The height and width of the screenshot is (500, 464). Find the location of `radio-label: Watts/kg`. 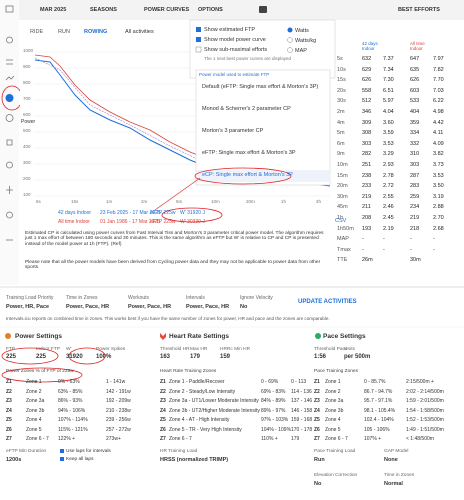

radio-label: Watts/kg is located at coordinates (306, 41).